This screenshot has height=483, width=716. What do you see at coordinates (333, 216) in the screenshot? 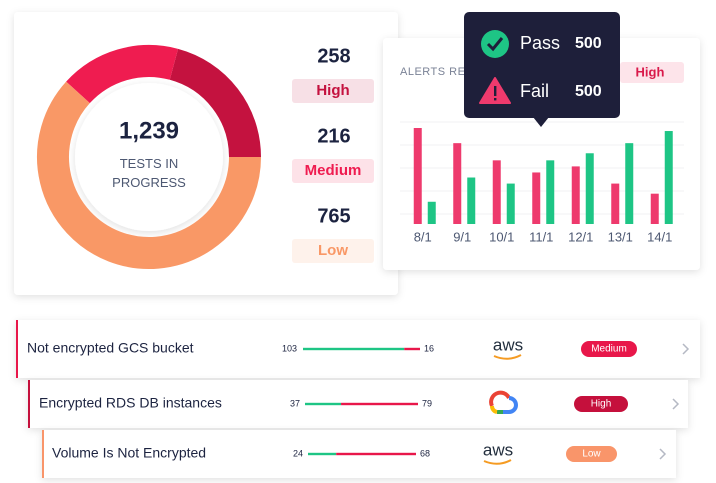
I see `legend-value: 765` at bounding box center [333, 216].